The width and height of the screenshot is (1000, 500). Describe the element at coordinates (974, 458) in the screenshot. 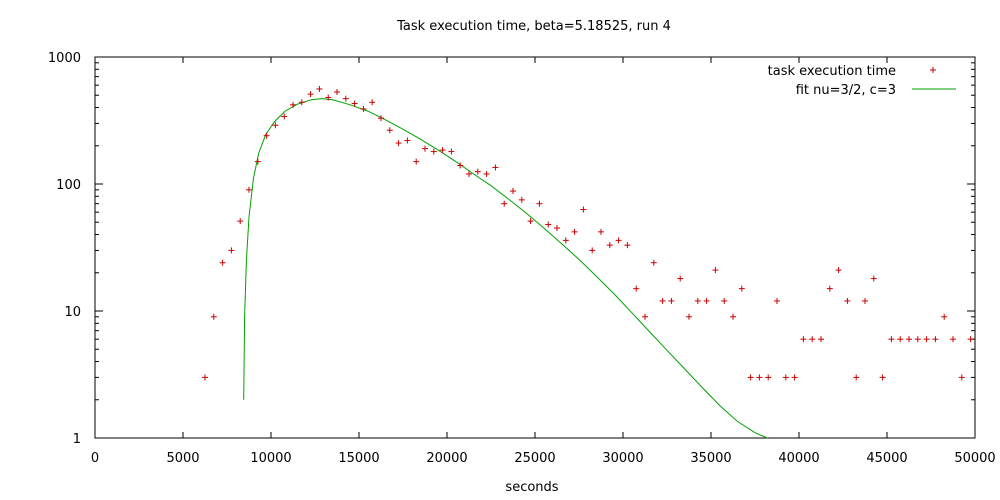

I see `x-tick-label: 50000` at that location.